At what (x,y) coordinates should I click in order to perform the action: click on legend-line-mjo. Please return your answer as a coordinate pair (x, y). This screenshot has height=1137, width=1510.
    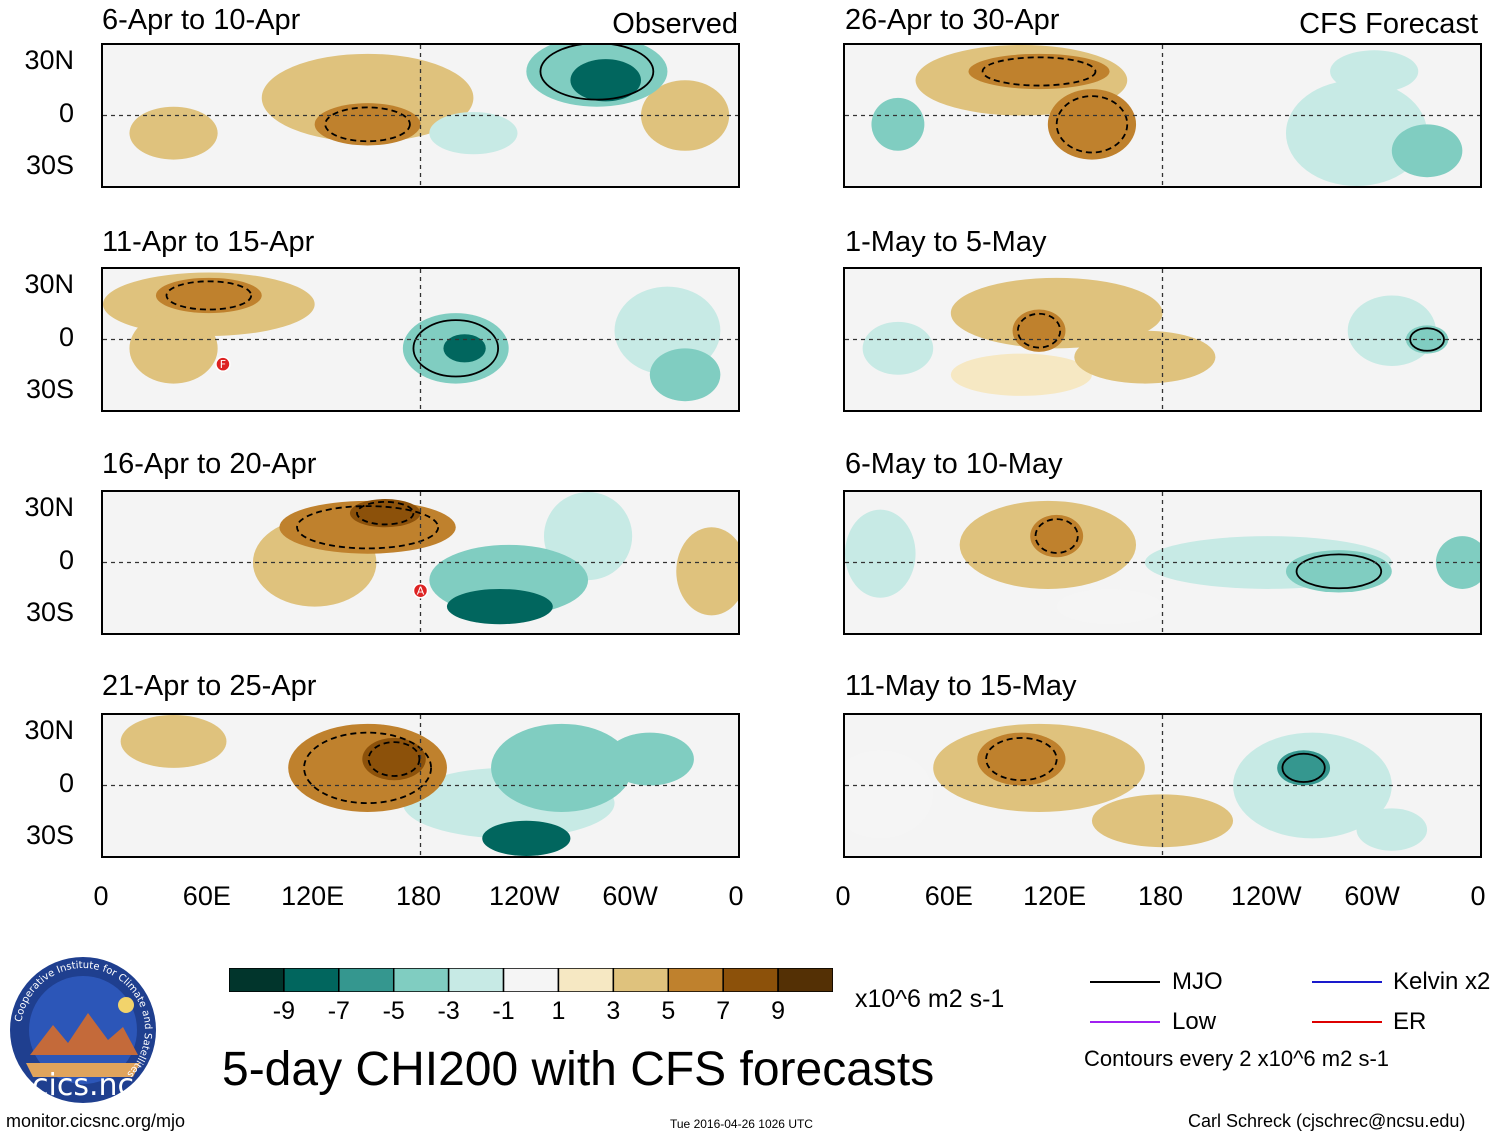
    Looking at the image, I should click on (1125, 982).